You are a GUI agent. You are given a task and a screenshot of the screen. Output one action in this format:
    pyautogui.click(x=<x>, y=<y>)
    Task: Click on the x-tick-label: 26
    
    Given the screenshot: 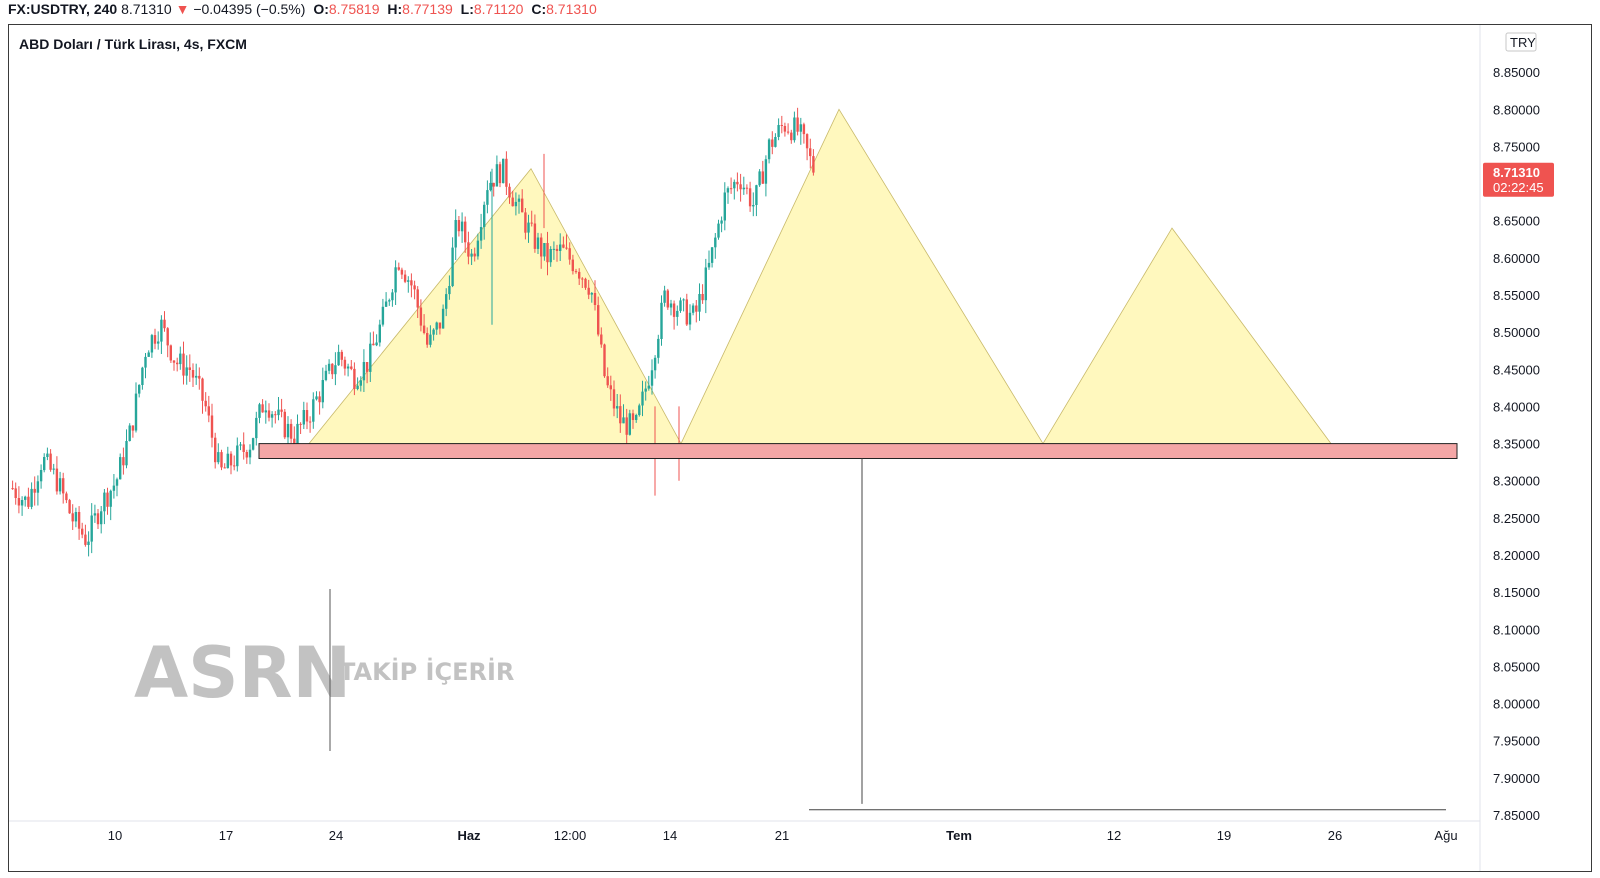 What is the action you would take?
    pyautogui.click(x=1335, y=835)
    